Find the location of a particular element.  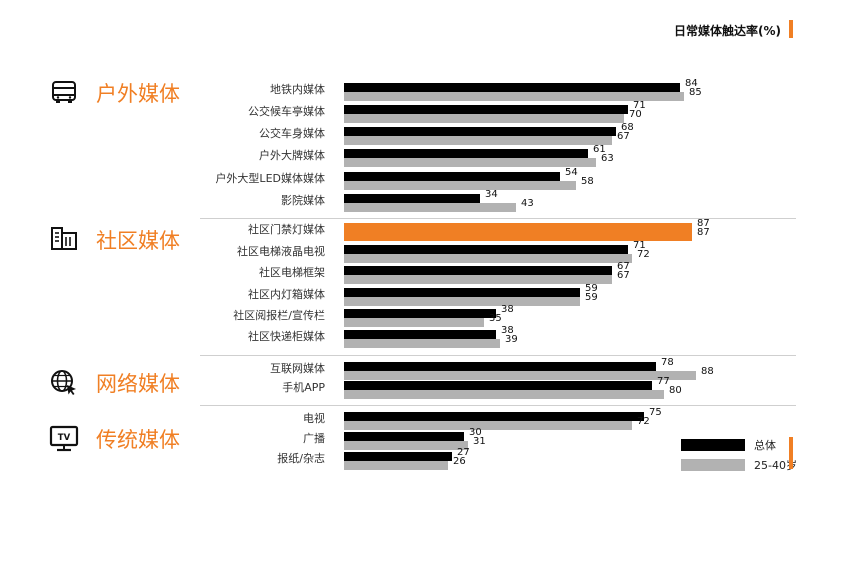

value-label: 54 is located at coordinates (571, 172).